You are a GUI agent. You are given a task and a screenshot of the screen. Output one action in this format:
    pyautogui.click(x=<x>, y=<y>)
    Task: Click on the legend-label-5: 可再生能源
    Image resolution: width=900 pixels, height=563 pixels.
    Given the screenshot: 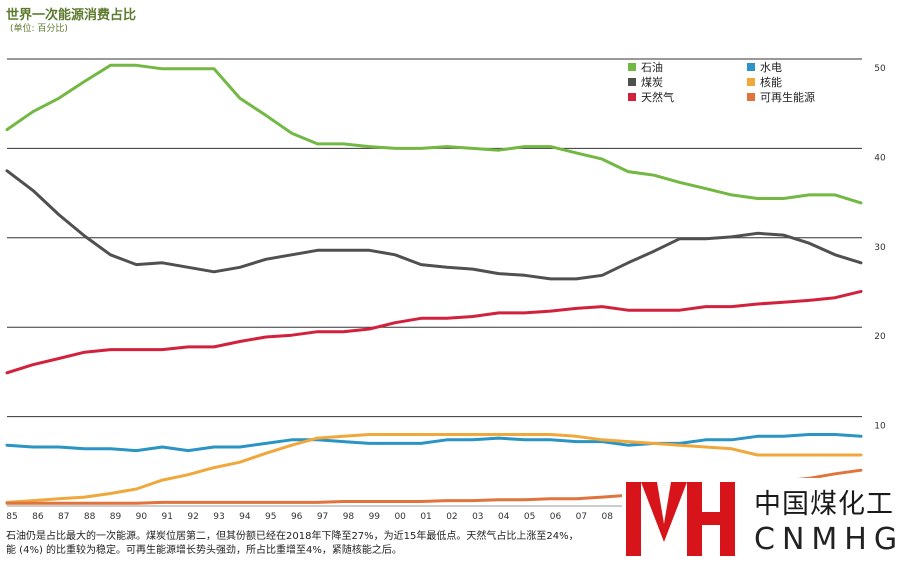 What is the action you would take?
    pyautogui.click(x=787, y=97)
    